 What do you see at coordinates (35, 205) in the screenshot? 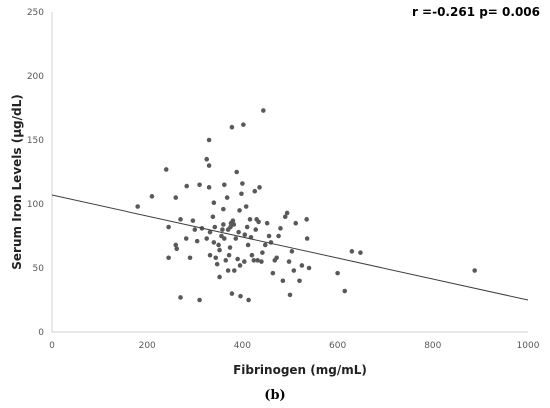
I see `y-tick-label: 100` at bounding box center [35, 205].